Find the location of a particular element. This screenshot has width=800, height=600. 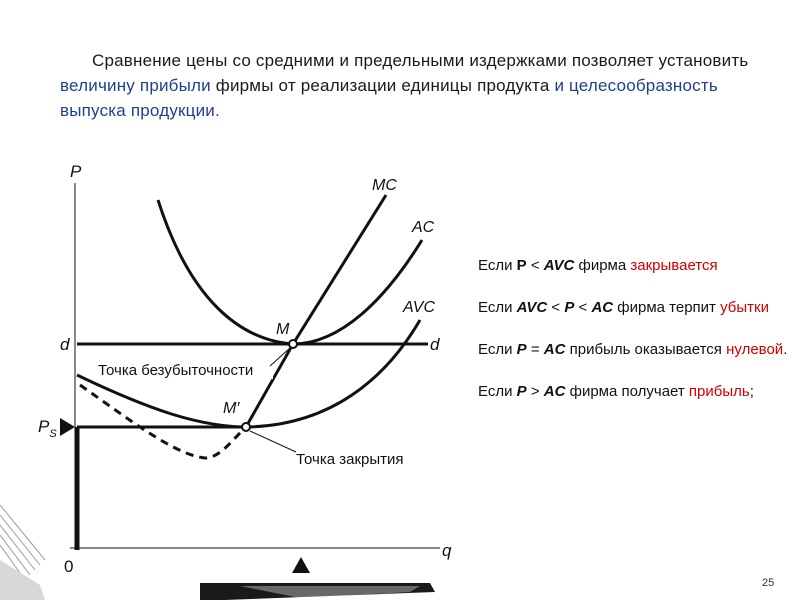

rule-zero-profit: Если P = AC прибыль оказывается нулевой. is located at coordinates (633, 349).